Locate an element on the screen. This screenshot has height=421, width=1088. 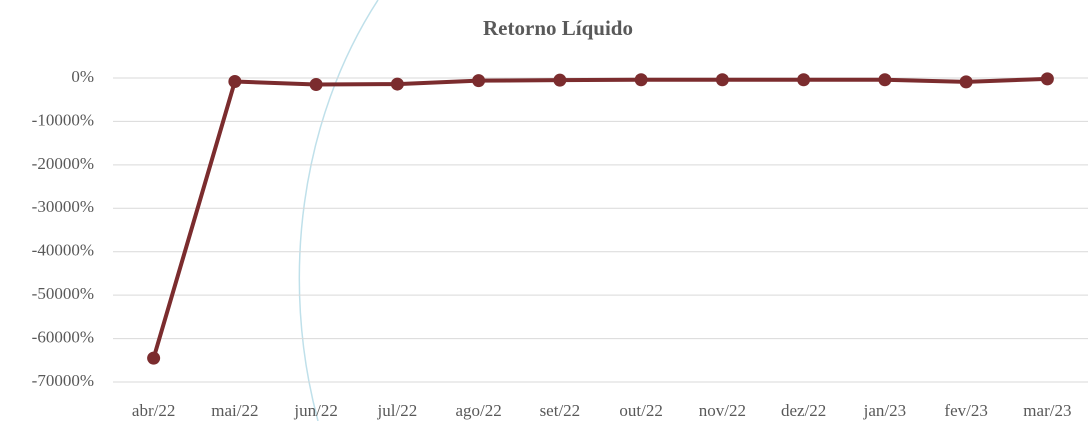
chart-title: Retorno Líquido is located at coordinates (558, 28).